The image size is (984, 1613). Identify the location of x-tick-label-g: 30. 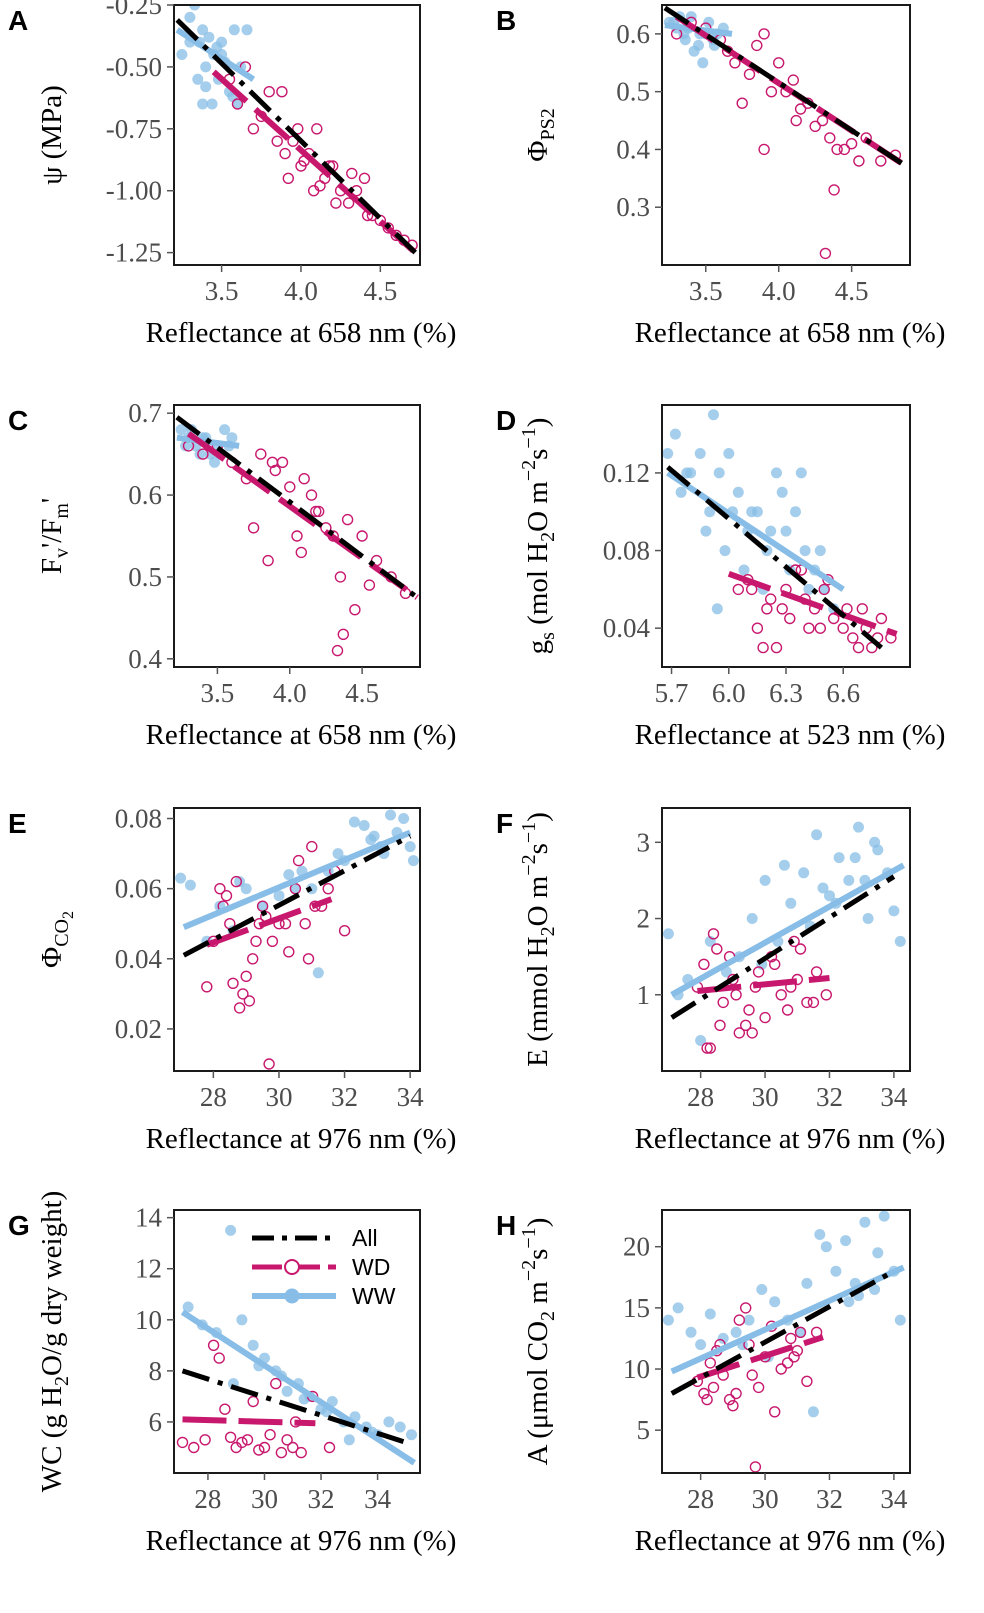
(264, 1499).